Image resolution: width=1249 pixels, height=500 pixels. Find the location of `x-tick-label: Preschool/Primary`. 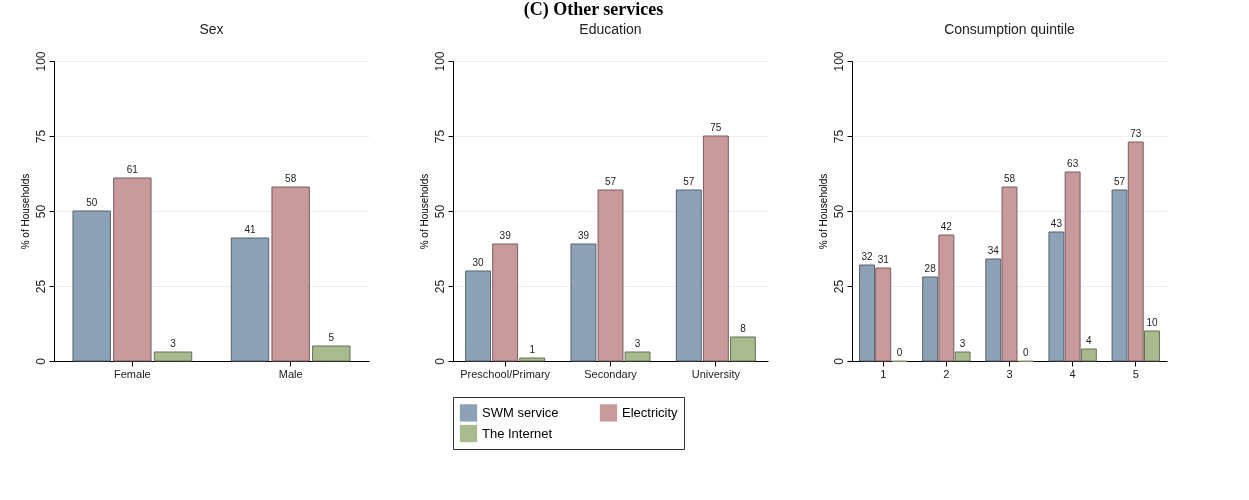

x-tick-label: Preschool/Primary is located at coordinates (505, 373).